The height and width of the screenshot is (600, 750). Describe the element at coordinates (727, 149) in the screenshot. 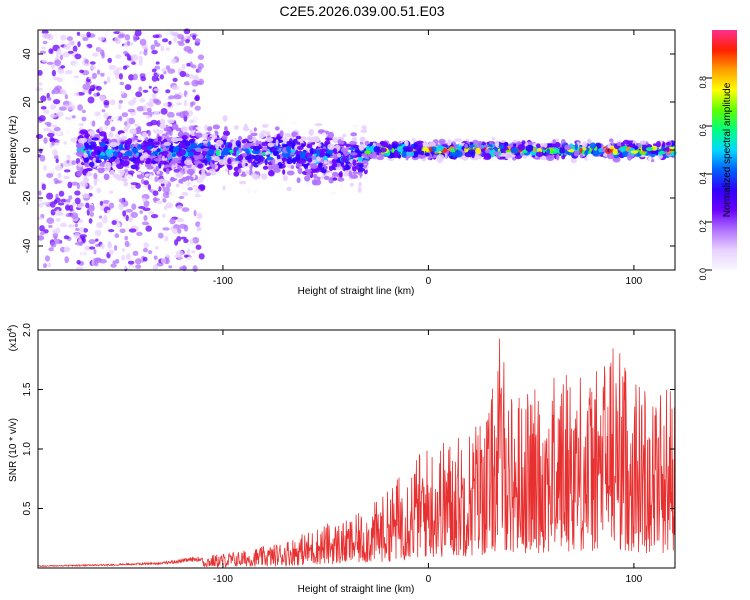

I see `colorbar-label: Normalized spectral amplitude` at that location.